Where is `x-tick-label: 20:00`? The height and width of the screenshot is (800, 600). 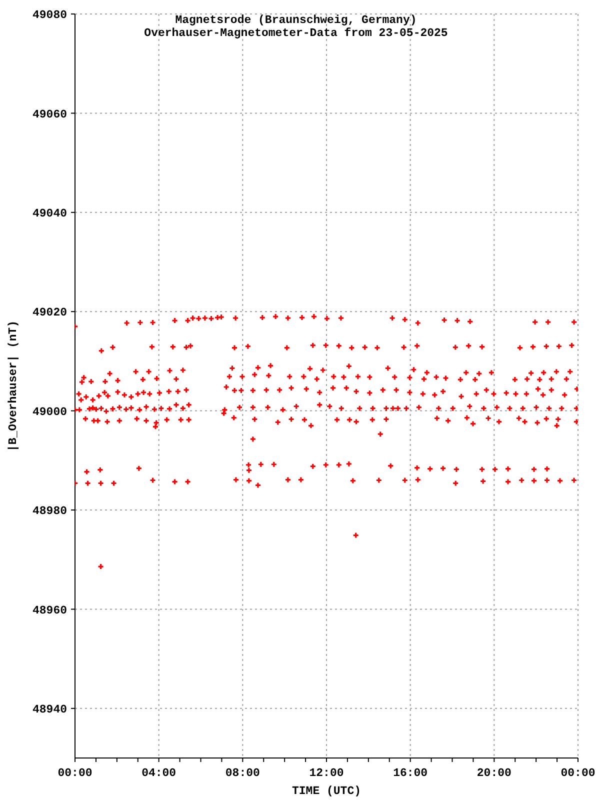
x-tick-label: 20:00 is located at coordinates (494, 773).